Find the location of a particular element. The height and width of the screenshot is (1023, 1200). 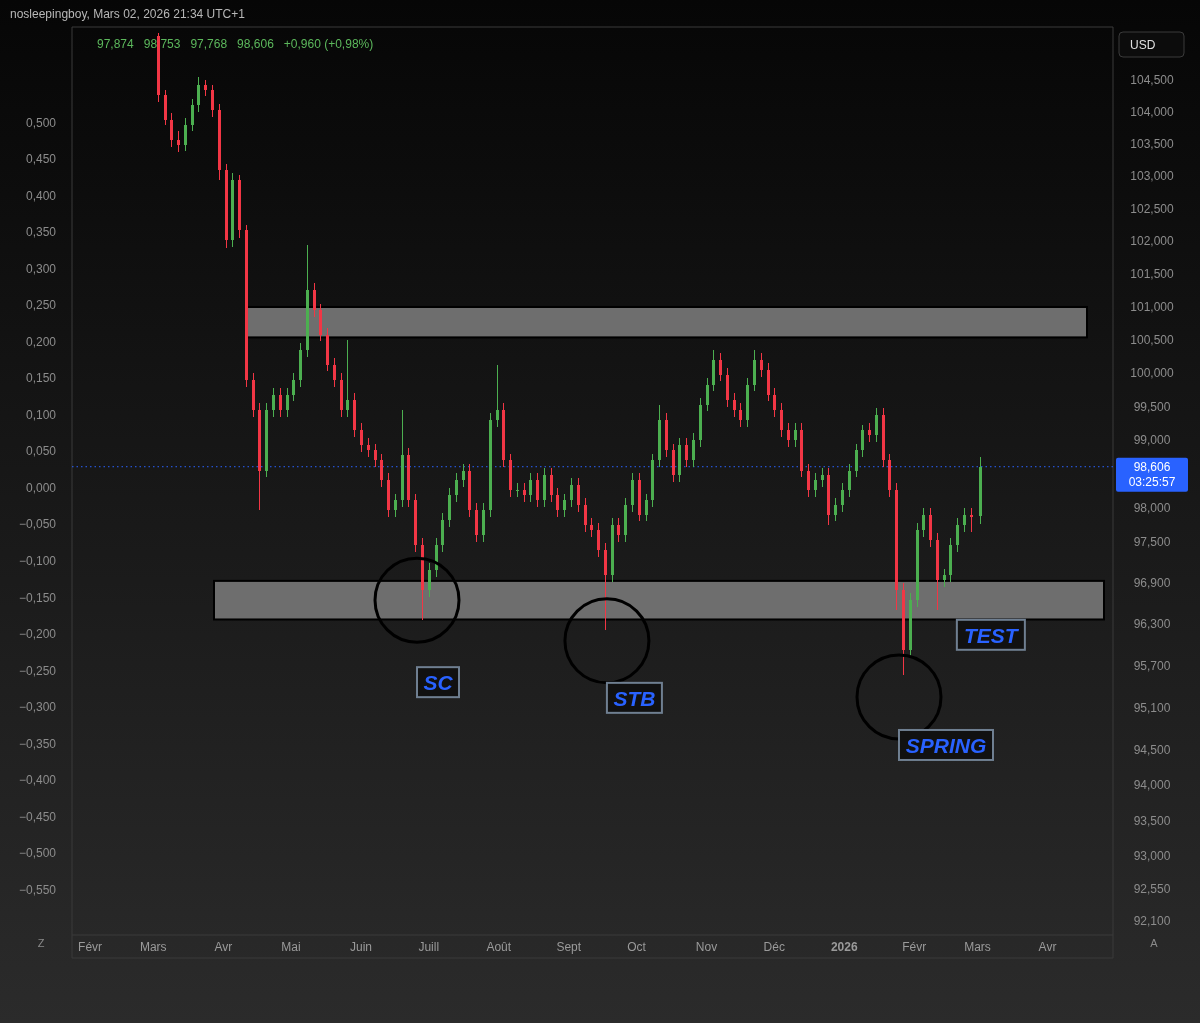

y2-tick-label: −0,250 is located at coordinates (37, 670).